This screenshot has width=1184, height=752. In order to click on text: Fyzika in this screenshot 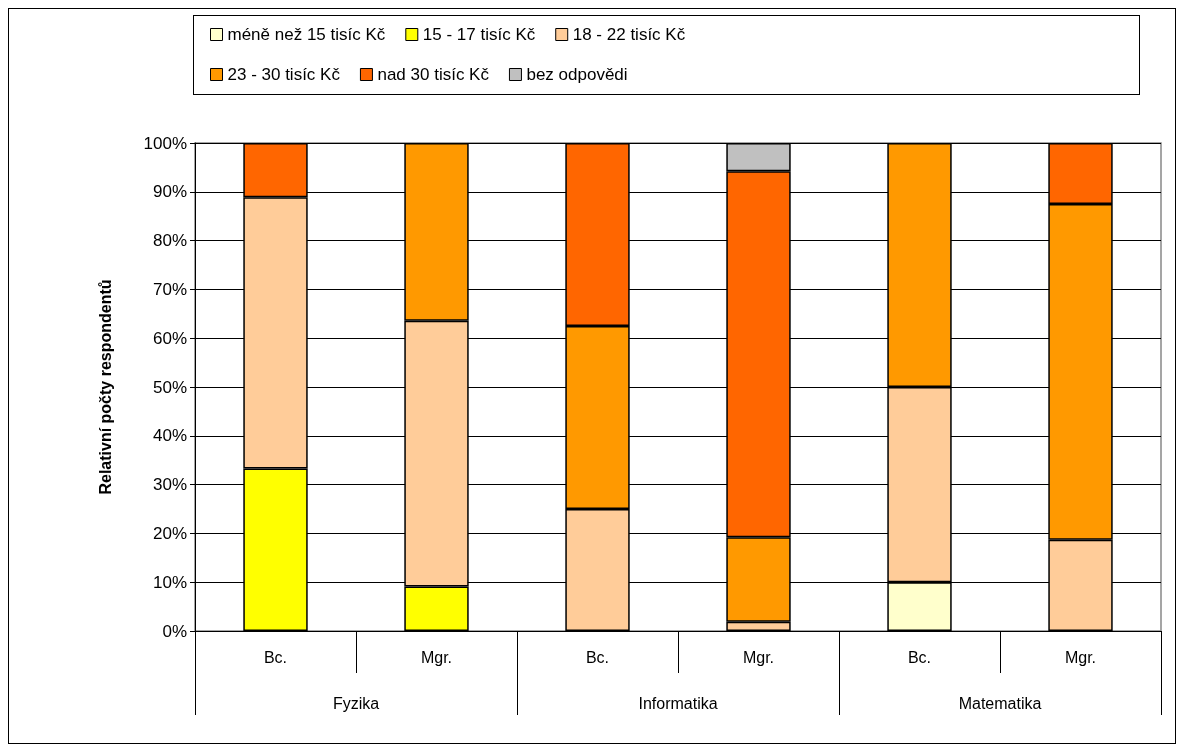, I will do `click(356, 703)`.